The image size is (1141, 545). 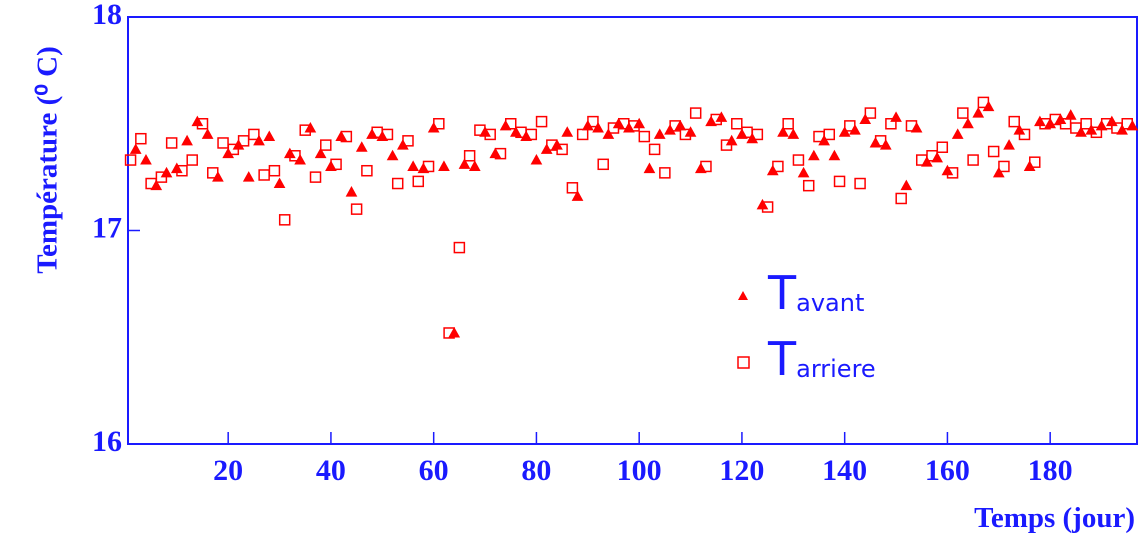 I want to click on legend-entry: Tarriere, so click(x=806, y=359).